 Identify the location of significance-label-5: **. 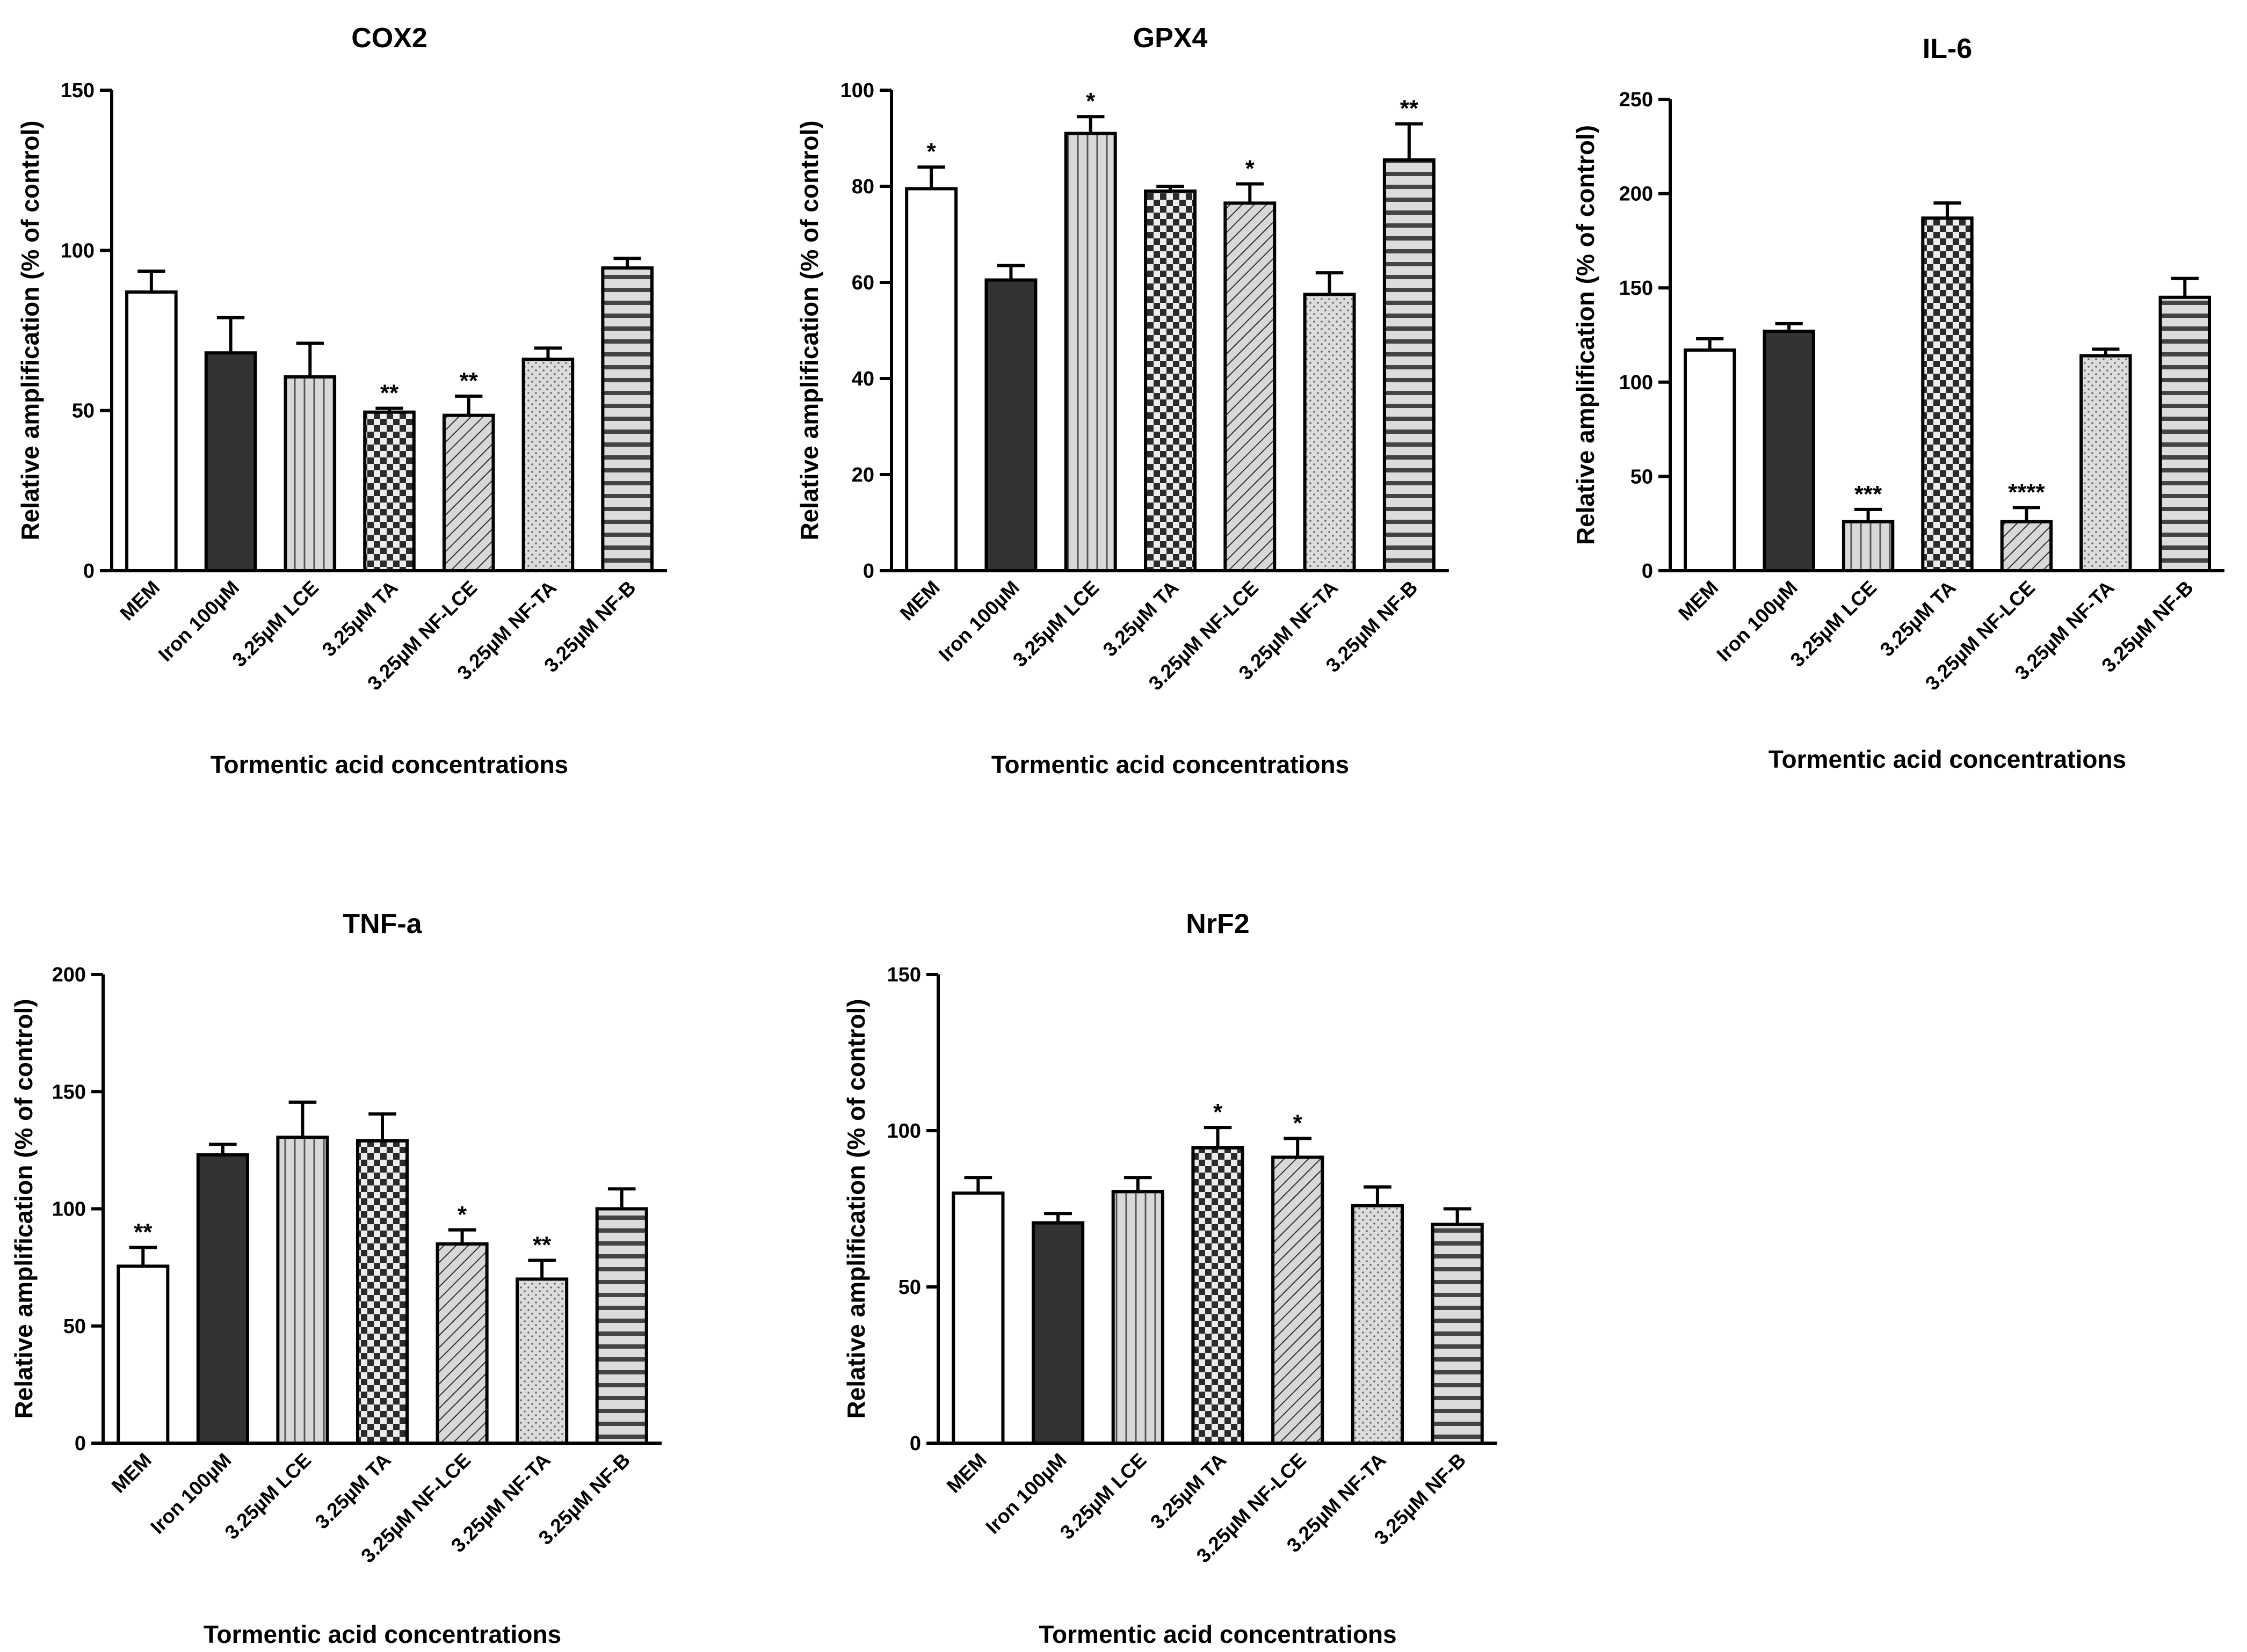
(542, 1245).